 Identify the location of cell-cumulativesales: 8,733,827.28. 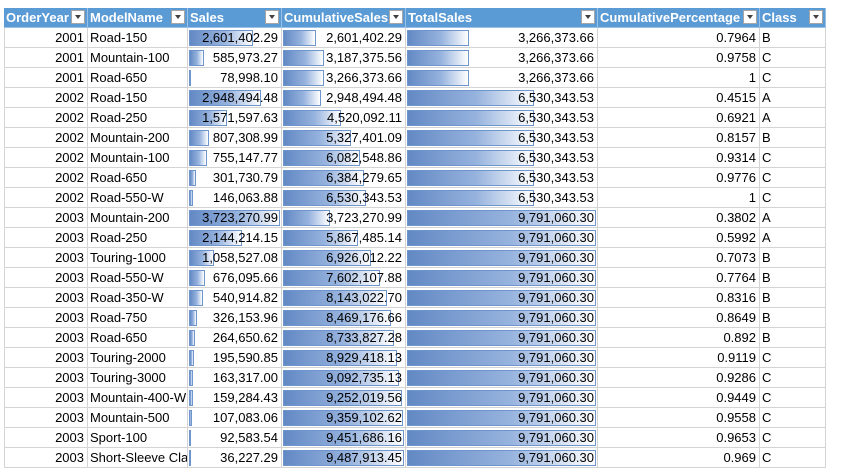
(344, 338).